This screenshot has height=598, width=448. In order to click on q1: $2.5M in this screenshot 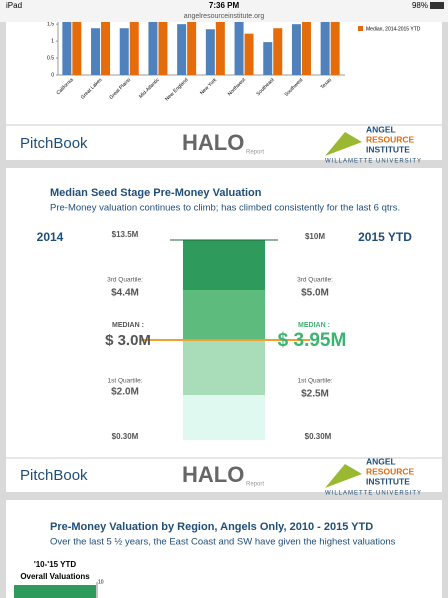, I will do `click(315, 394)`.